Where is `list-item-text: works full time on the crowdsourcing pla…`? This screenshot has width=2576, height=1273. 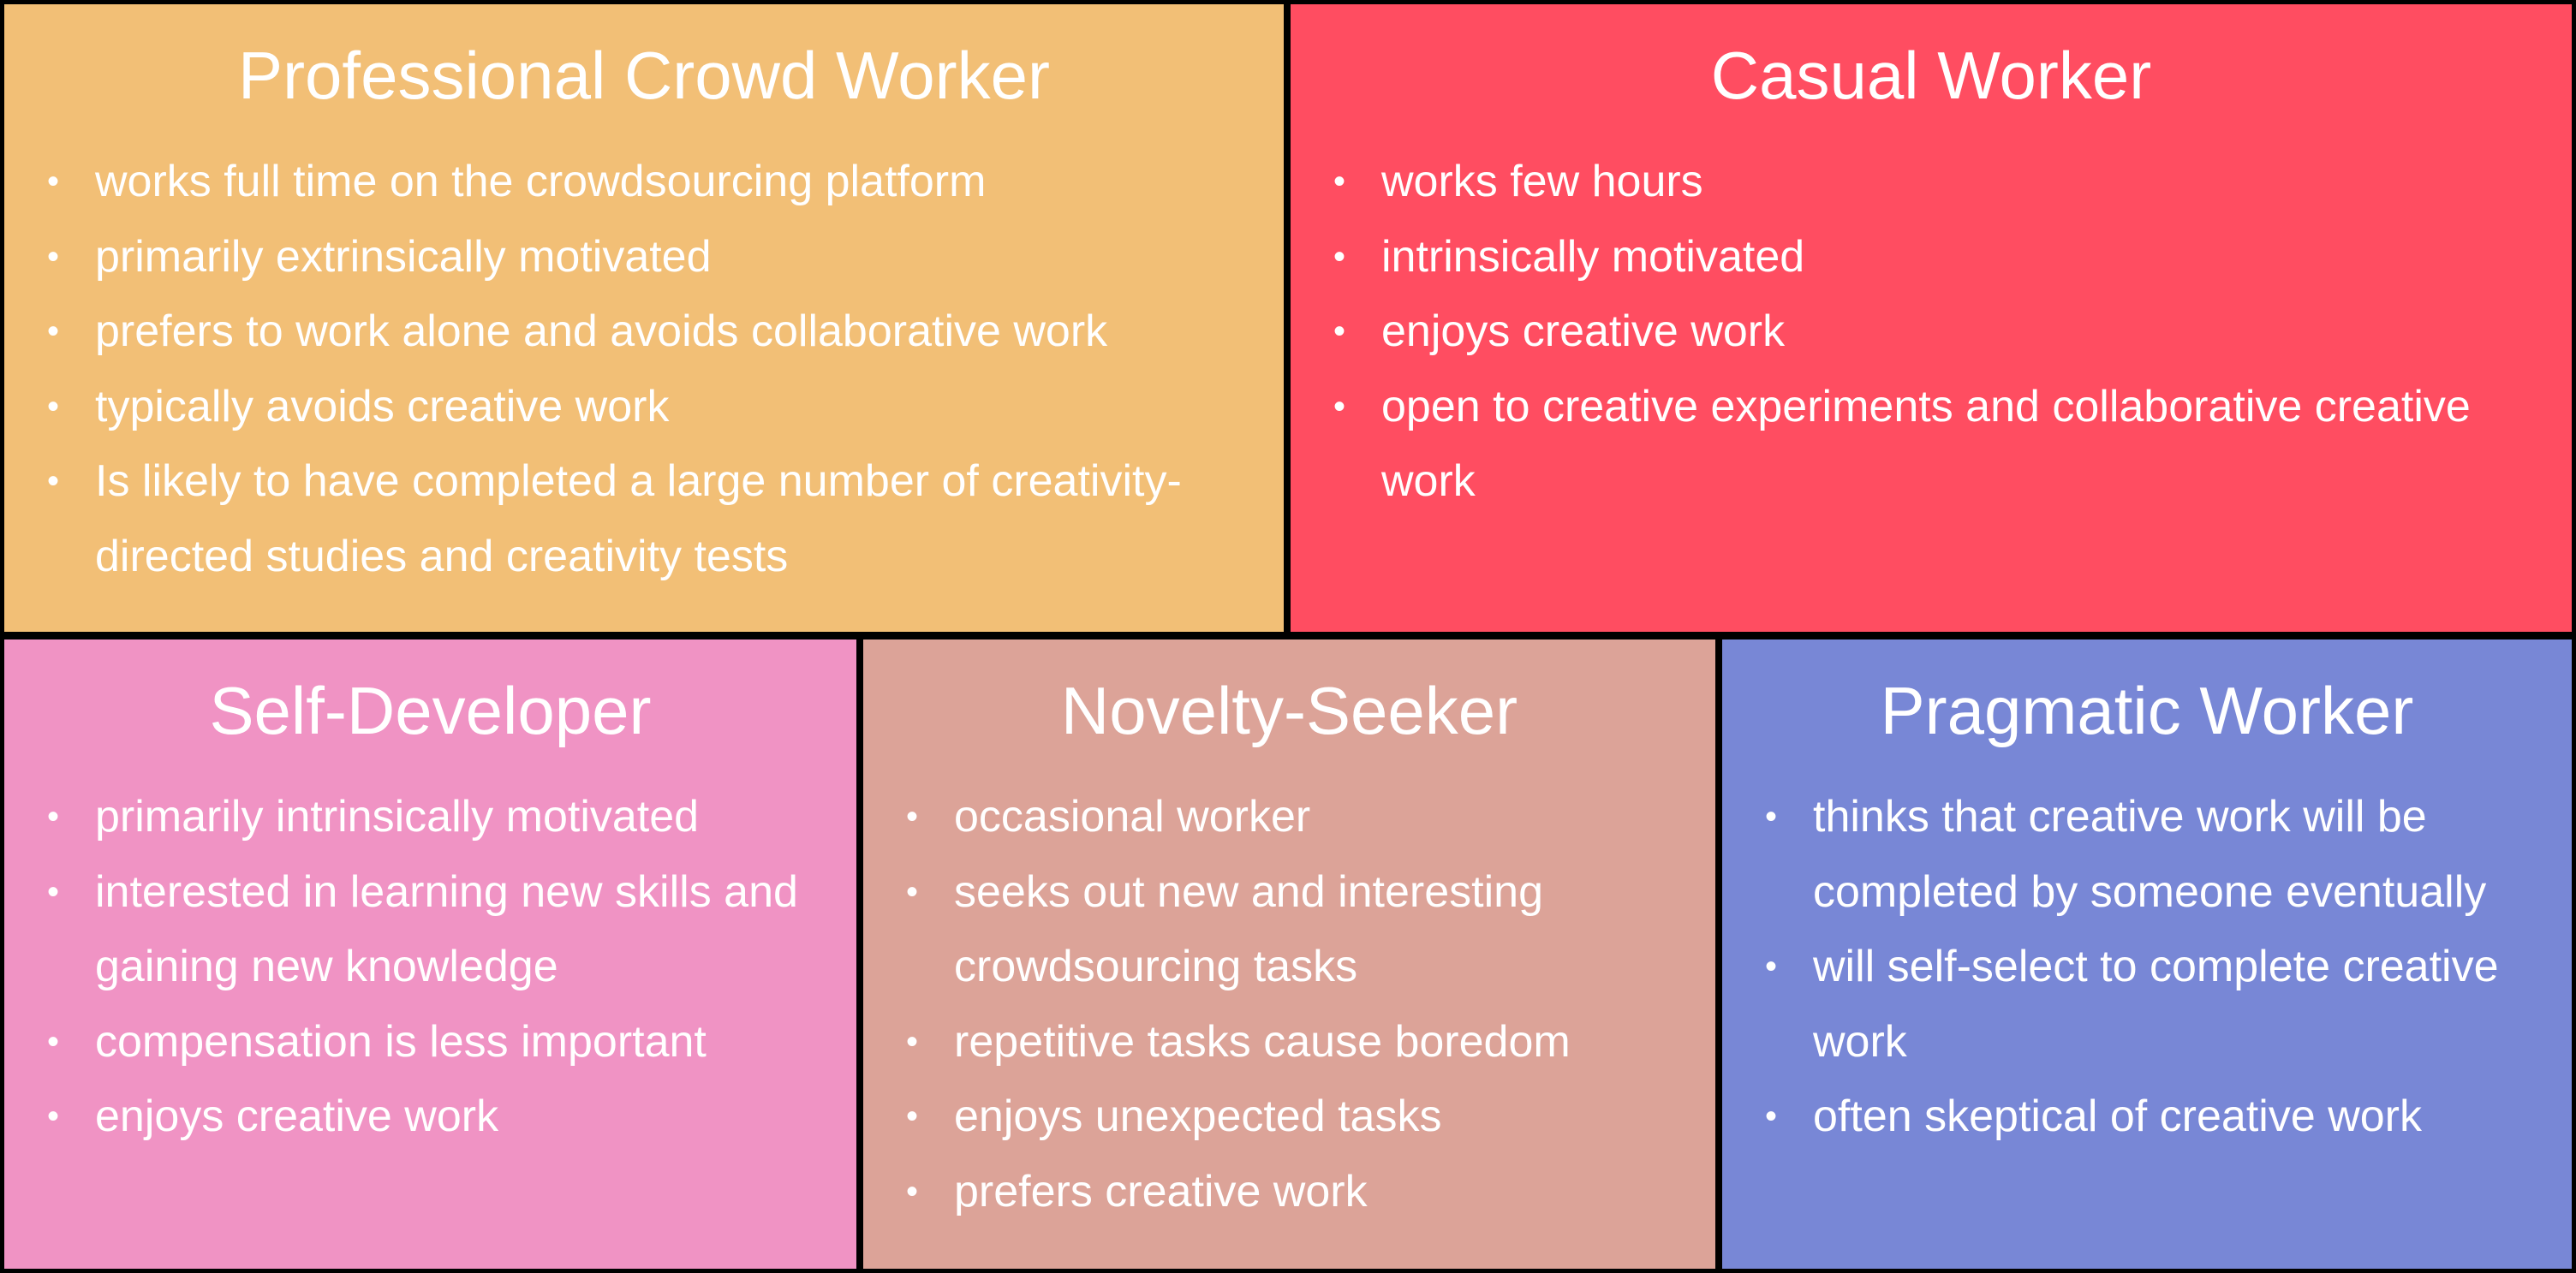
list-item-text: works full time on the crowdsourcing pla… is located at coordinates (541, 181).